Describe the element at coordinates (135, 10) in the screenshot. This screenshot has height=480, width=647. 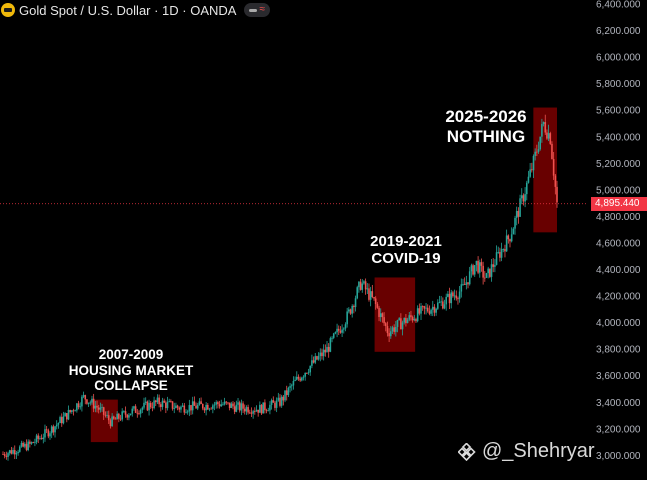
I see `symbol-header: Gold Spot / U.S. Dollar · 1D · OANDA ≈` at that location.